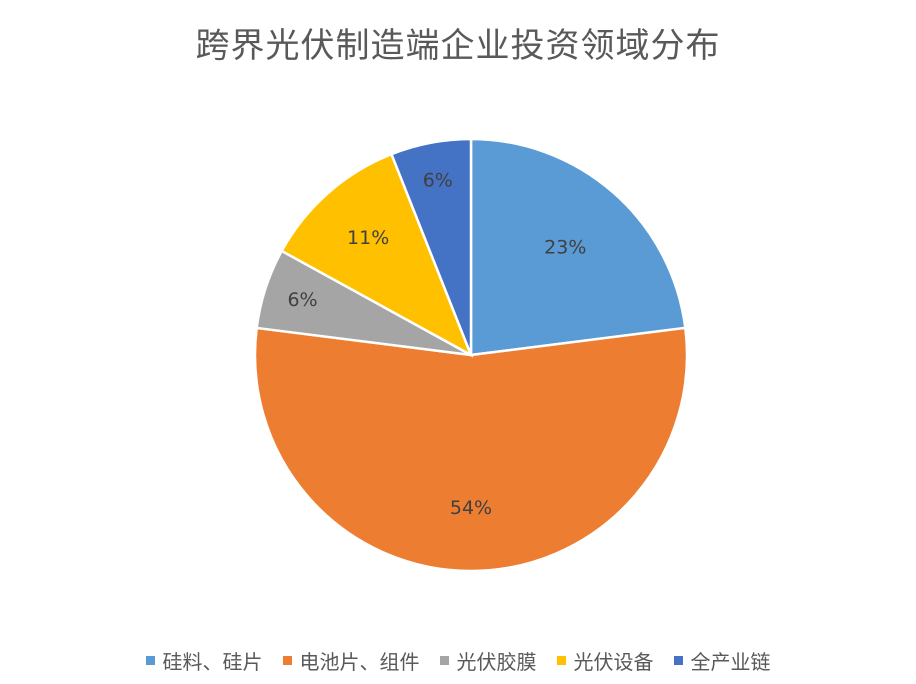  What do you see at coordinates (212, 662) in the screenshot?
I see `legend-label: 硅料、硅片` at bounding box center [212, 662].